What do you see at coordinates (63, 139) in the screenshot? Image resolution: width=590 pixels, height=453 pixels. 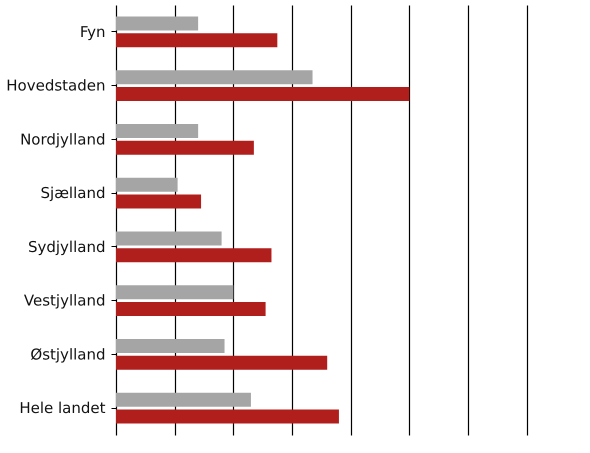 I see `y-tick-label: Nordjylland` at bounding box center [63, 139].